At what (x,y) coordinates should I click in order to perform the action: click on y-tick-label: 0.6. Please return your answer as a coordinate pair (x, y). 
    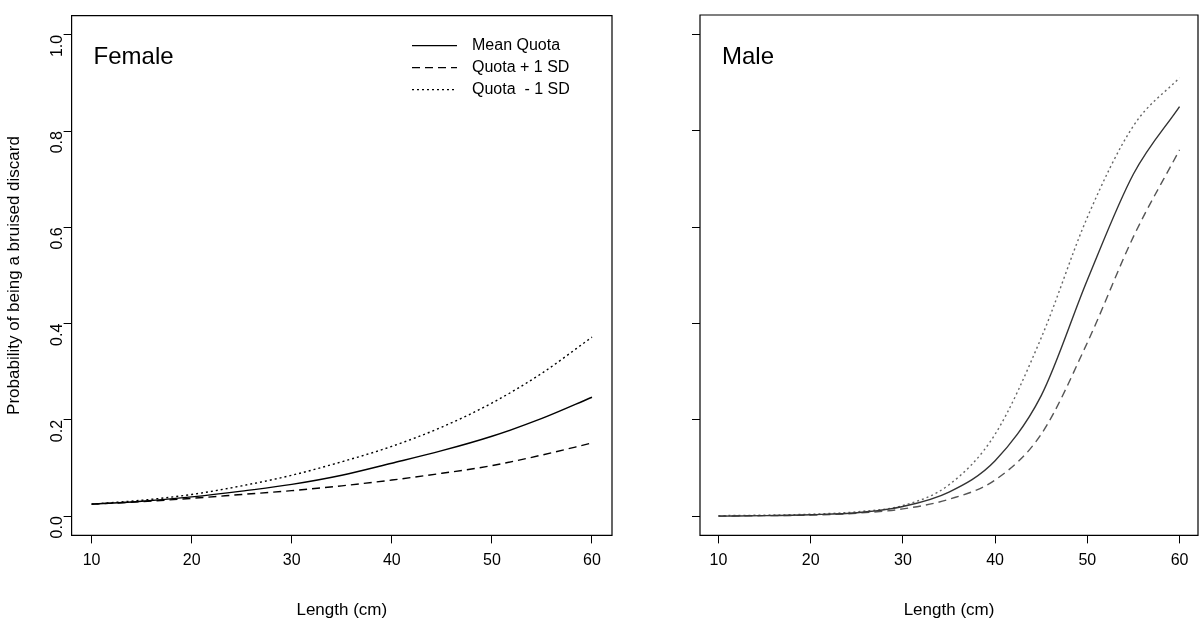
    Looking at the image, I should click on (57, 238).